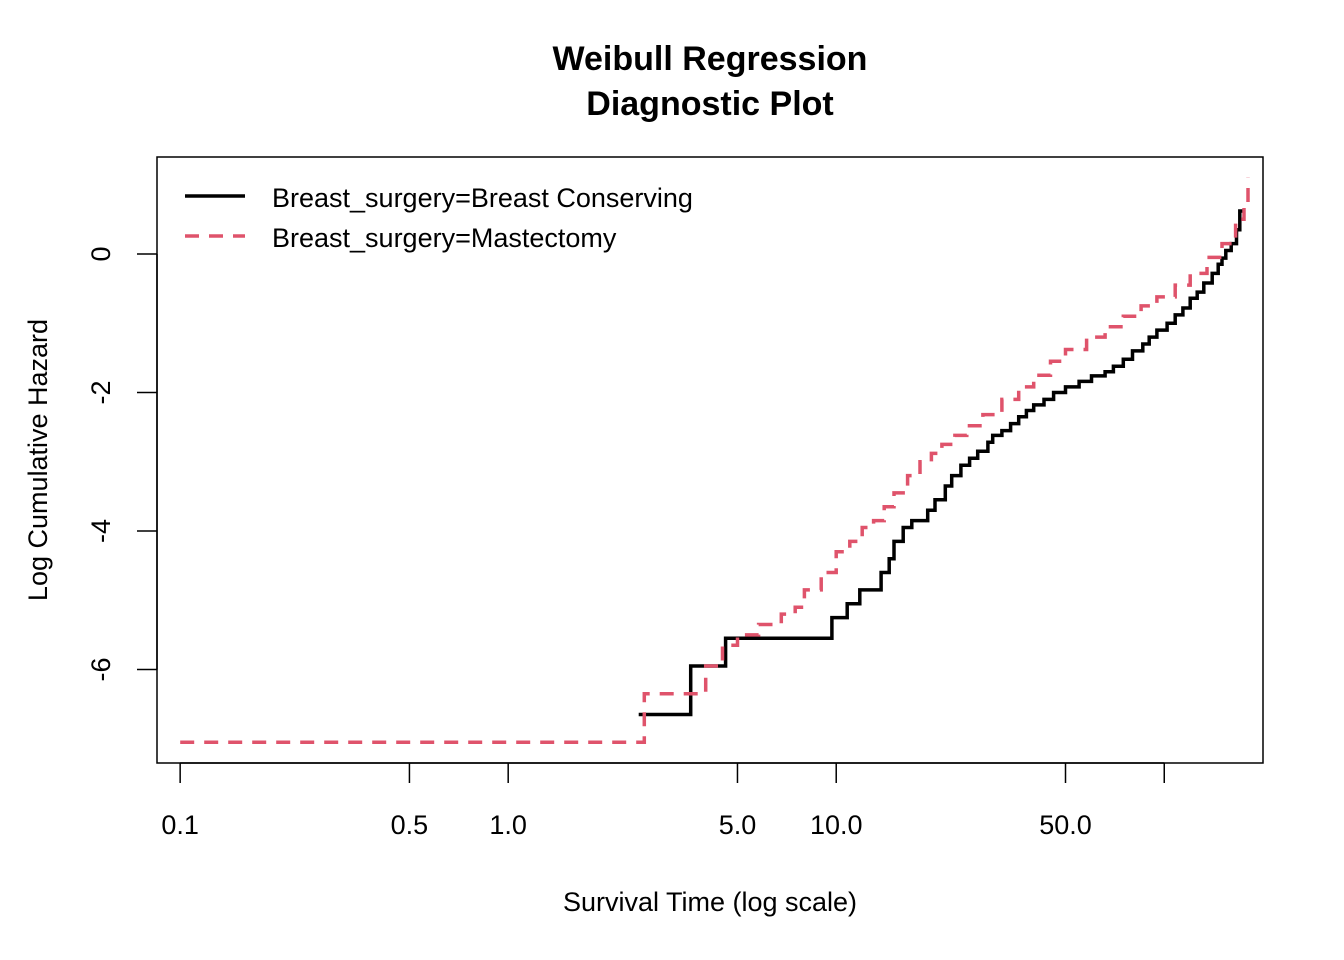 The image size is (1344, 960). Describe the element at coordinates (836, 825) in the screenshot. I see `x-tick-label: 10.0` at that location.